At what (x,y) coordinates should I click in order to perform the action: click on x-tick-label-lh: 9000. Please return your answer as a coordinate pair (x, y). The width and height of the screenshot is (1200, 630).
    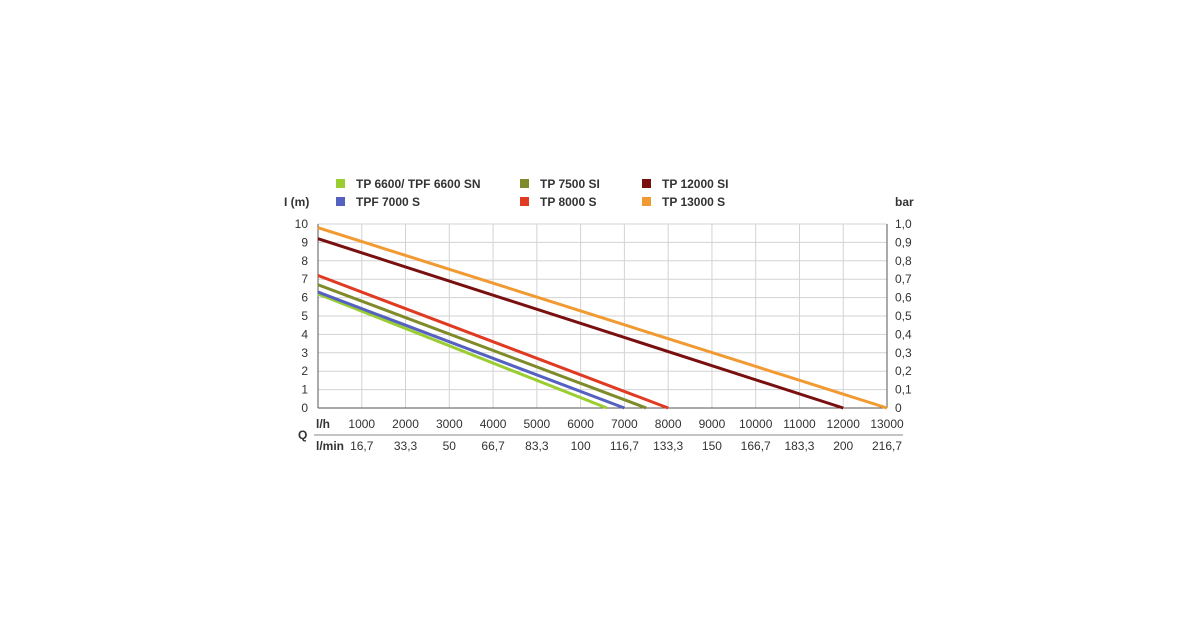
    Looking at the image, I should click on (712, 424).